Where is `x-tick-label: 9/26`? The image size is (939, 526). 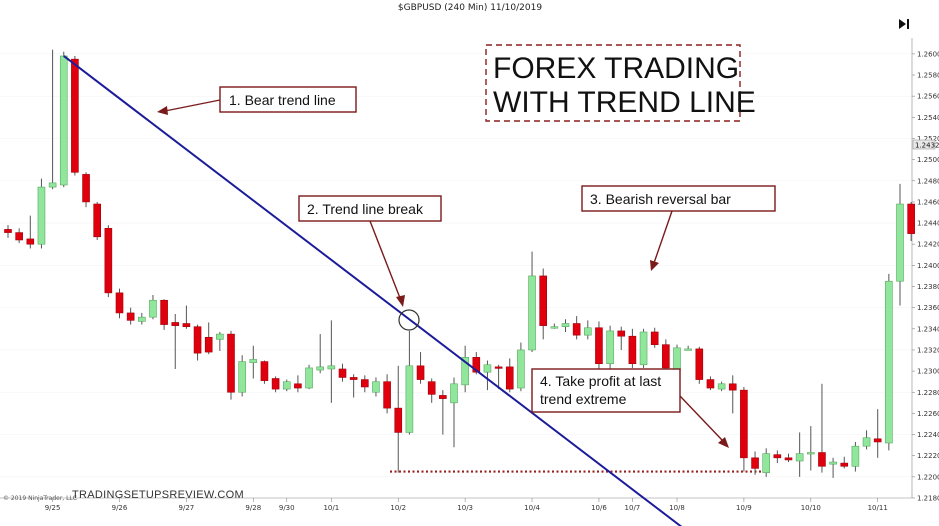 x-tick-label: 9/26 is located at coordinates (120, 508).